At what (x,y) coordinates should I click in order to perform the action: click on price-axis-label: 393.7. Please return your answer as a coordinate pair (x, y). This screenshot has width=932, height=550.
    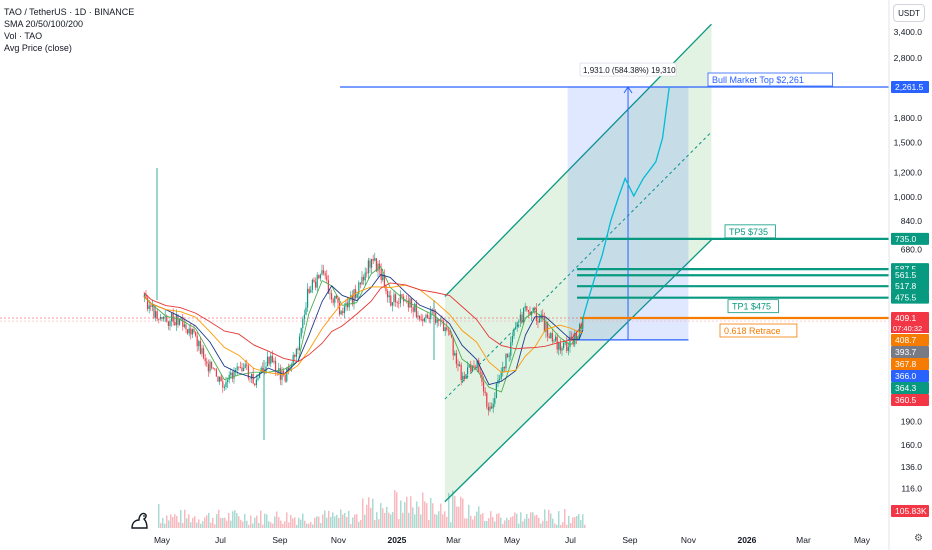
    Looking at the image, I should click on (906, 352).